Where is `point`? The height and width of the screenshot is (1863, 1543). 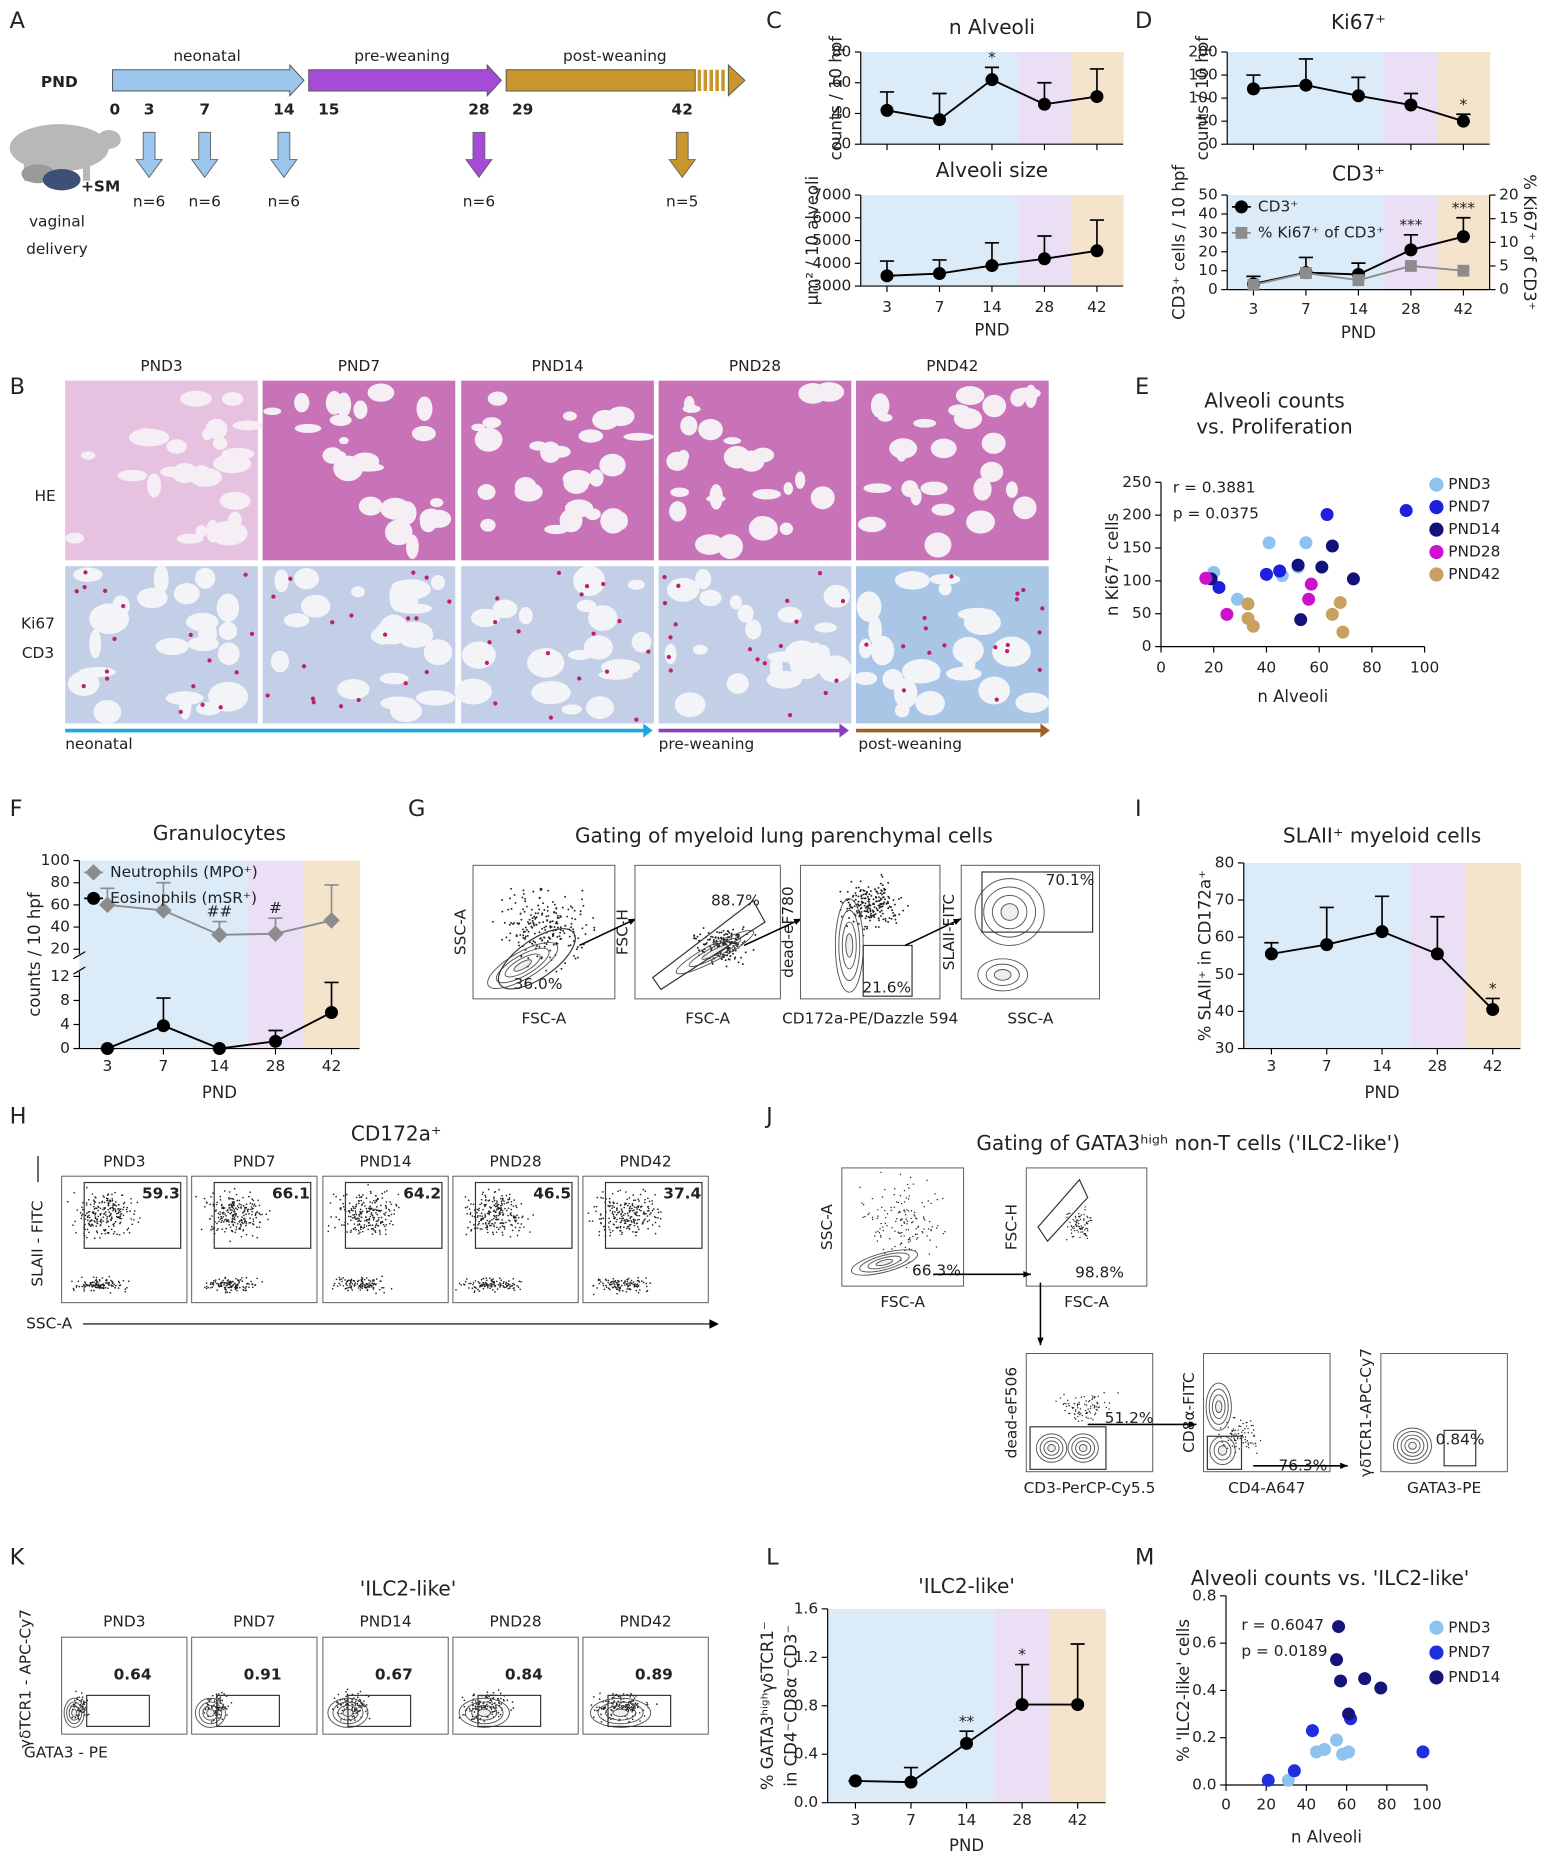
point is located at coordinates (1253, 626).